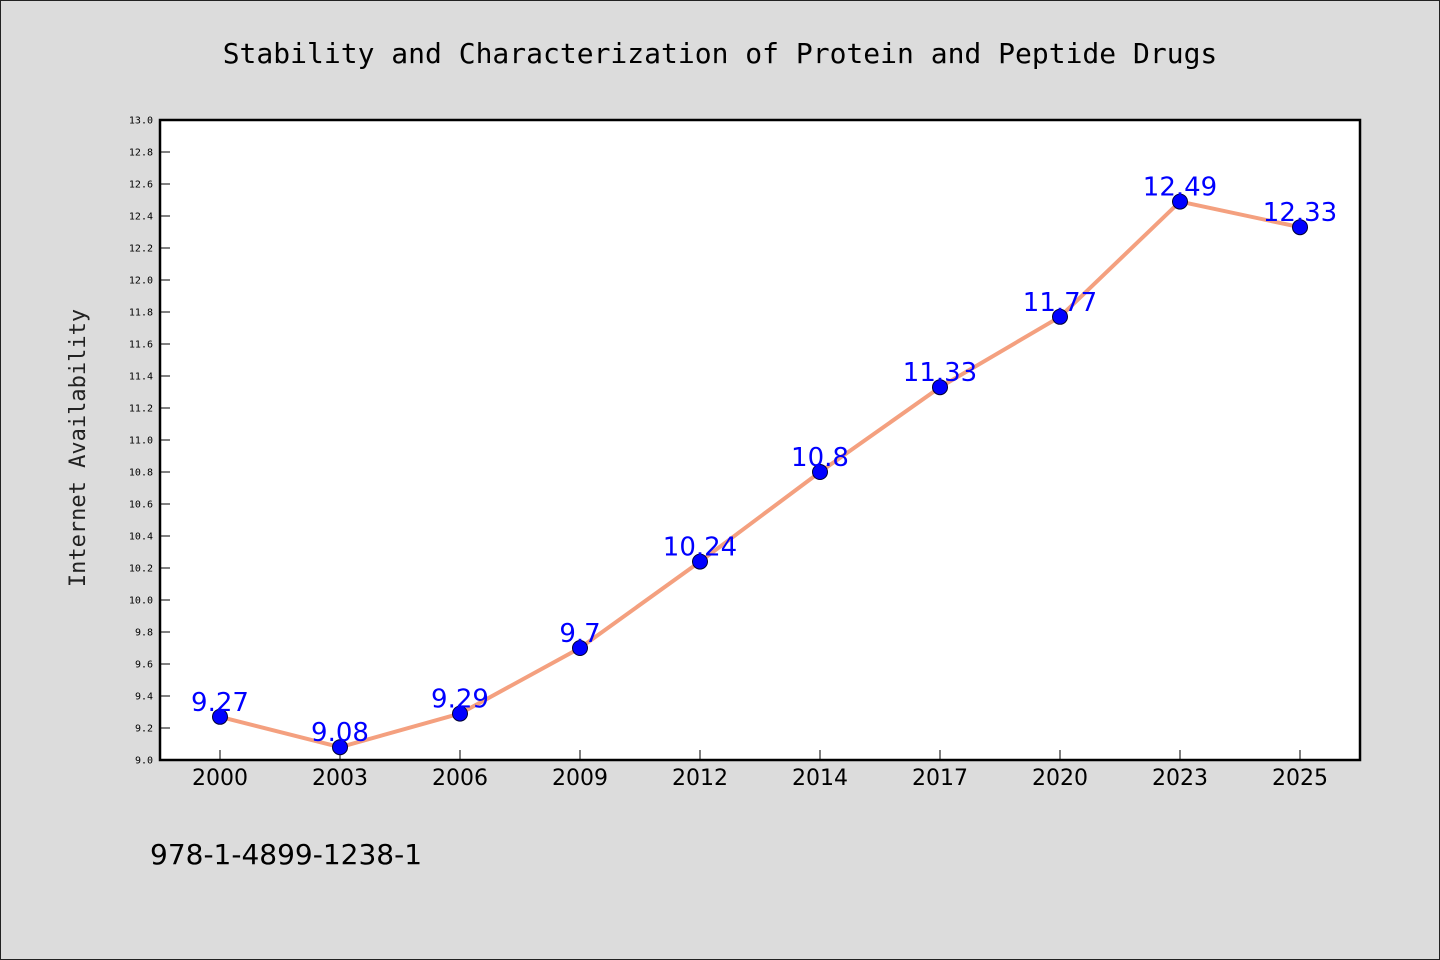 This screenshot has width=1440, height=960. What do you see at coordinates (286, 854) in the screenshot?
I see `isbn-text: 978-1-4899-1238-1` at bounding box center [286, 854].